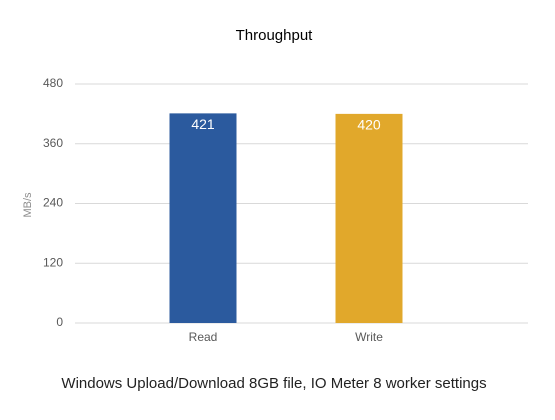 This screenshot has height=420, width=555. Describe the element at coordinates (203, 337) in the screenshot. I see `x-tick-label: Read` at that location.